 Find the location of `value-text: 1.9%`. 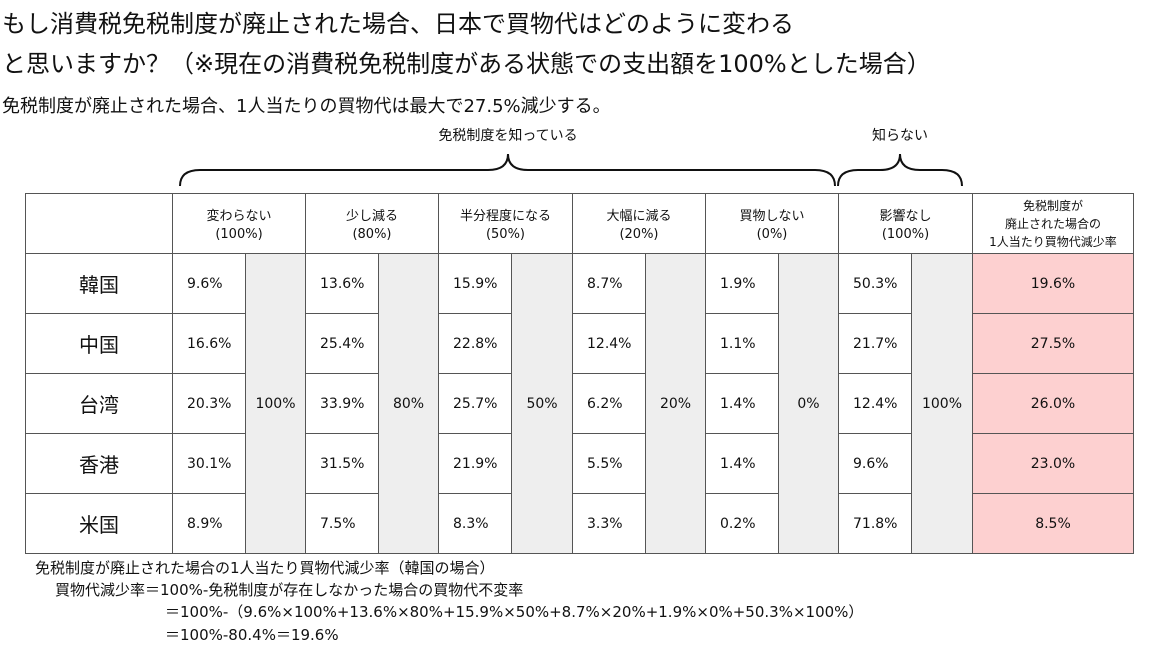

value-text: 1.9% is located at coordinates (738, 283).